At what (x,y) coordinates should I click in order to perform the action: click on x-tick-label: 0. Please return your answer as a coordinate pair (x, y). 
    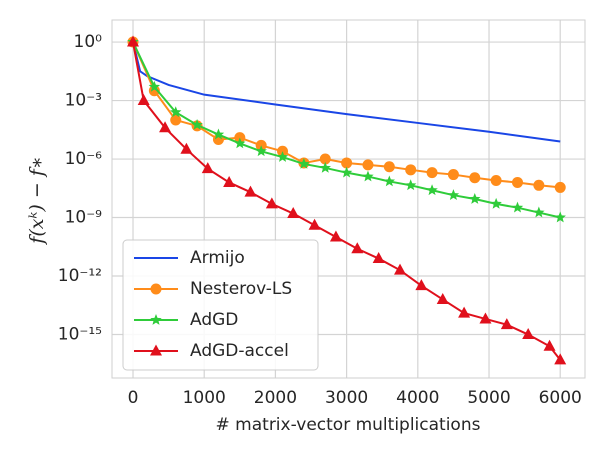
    Looking at the image, I should click on (133, 398).